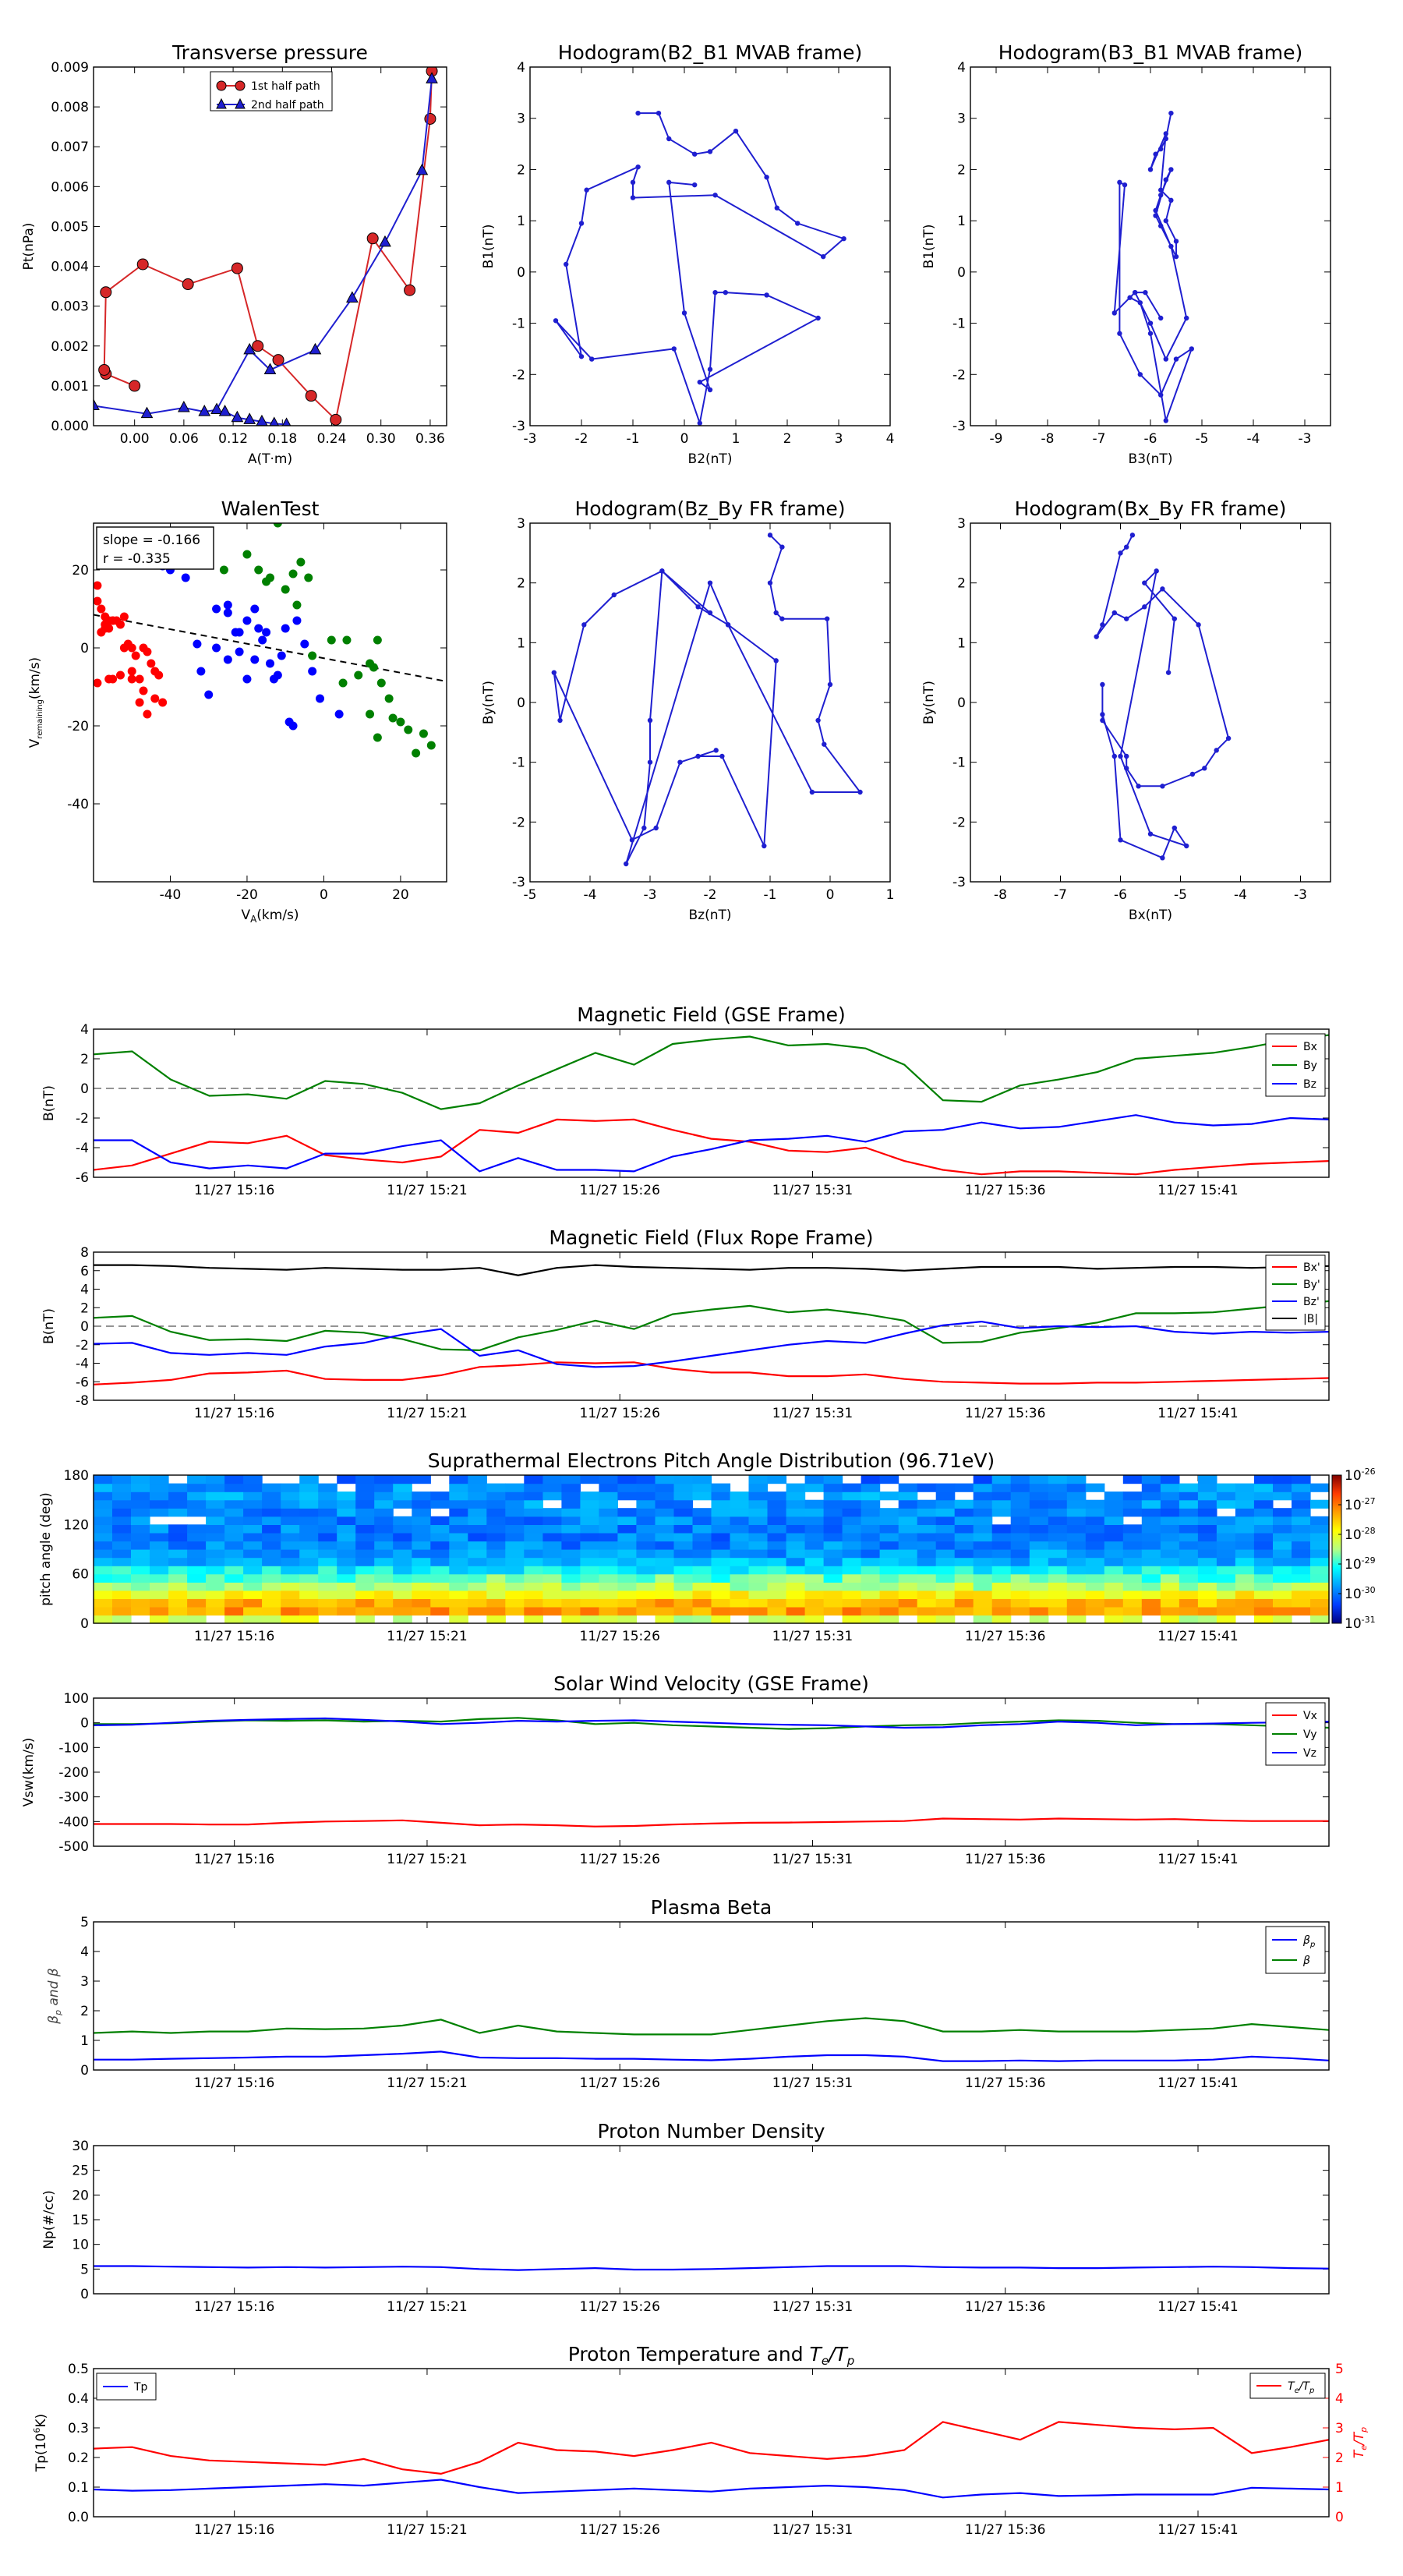  I want to click on np-plot-area, so click(711, 2268).